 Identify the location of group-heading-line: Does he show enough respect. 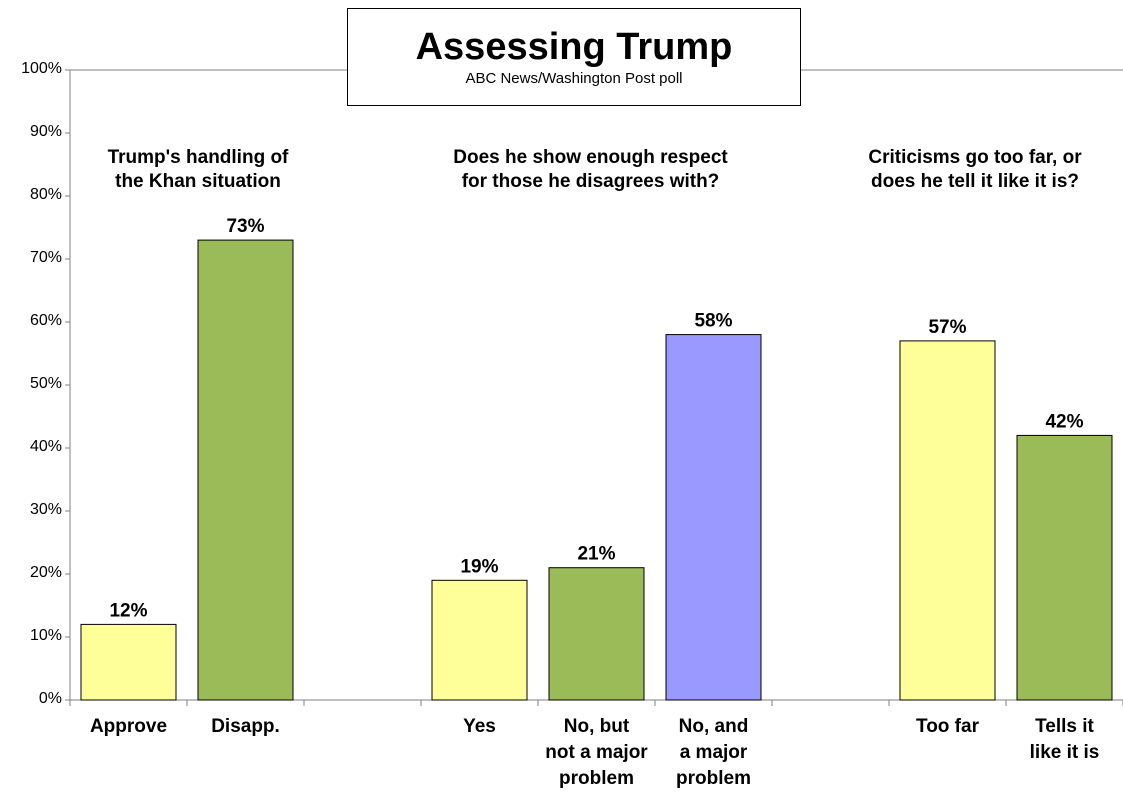
(590, 157).